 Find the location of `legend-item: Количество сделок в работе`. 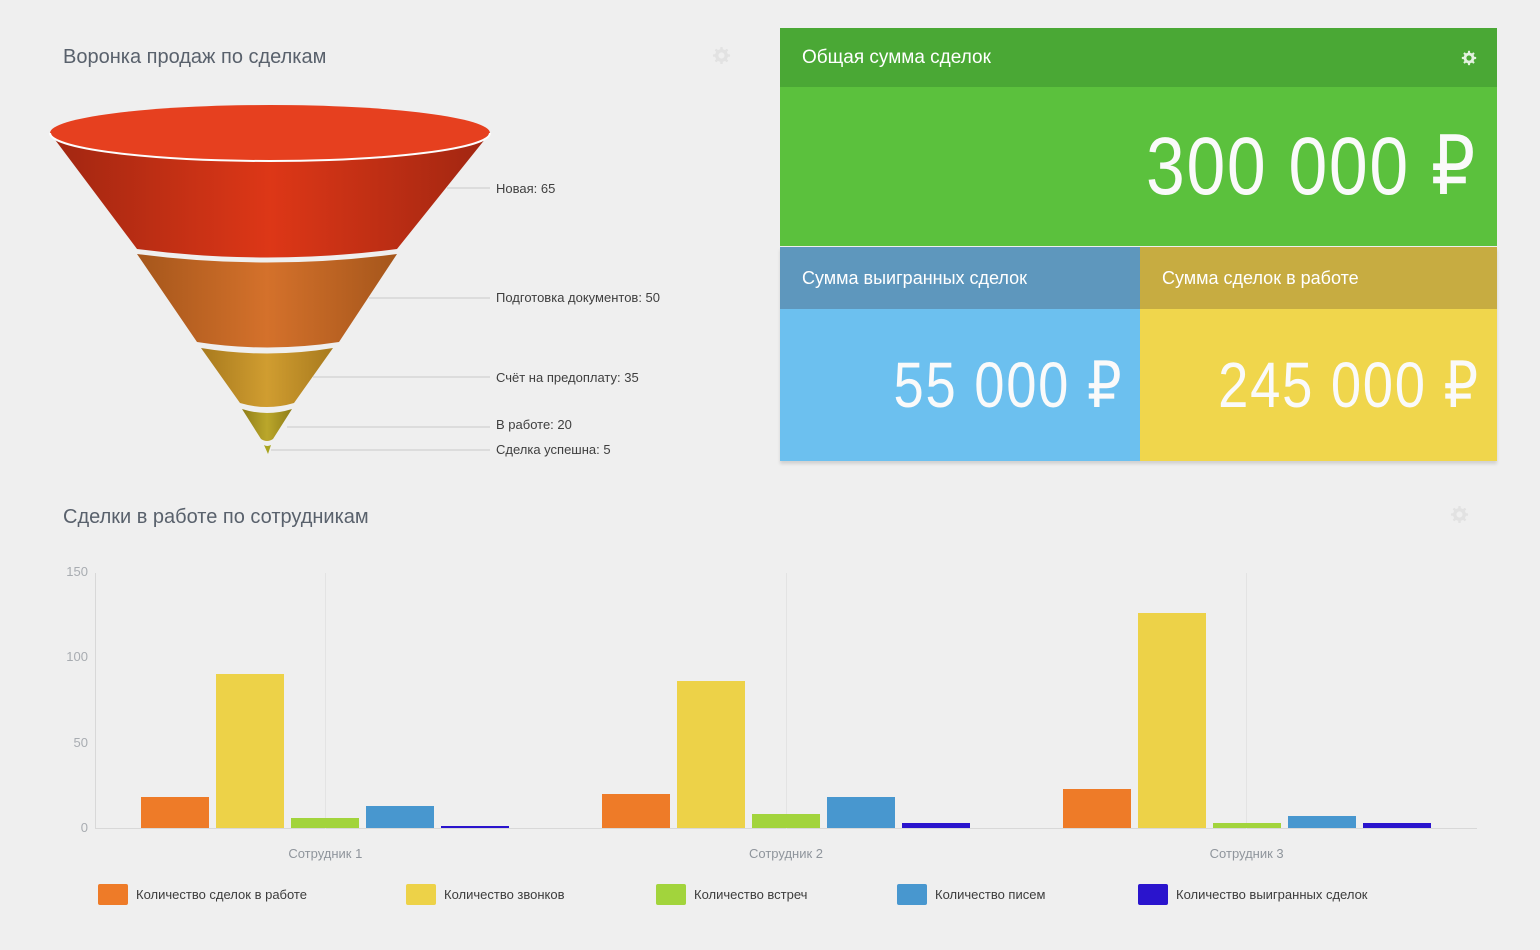

legend-item: Количество сделок в работе is located at coordinates (202, 894).